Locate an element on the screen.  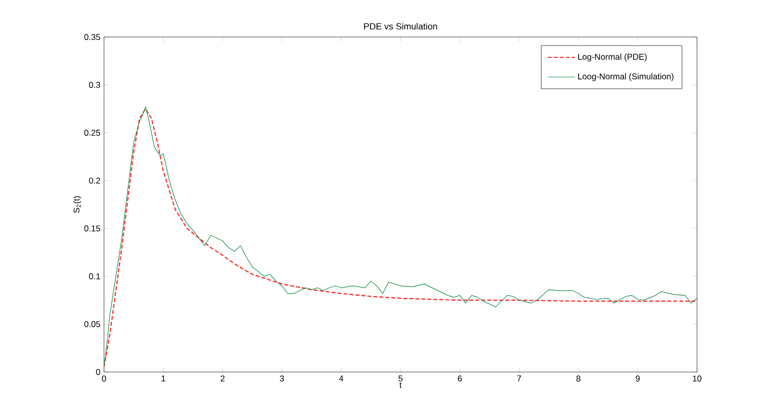
x-tick-label: 10 is located at coordinates (697, 379).